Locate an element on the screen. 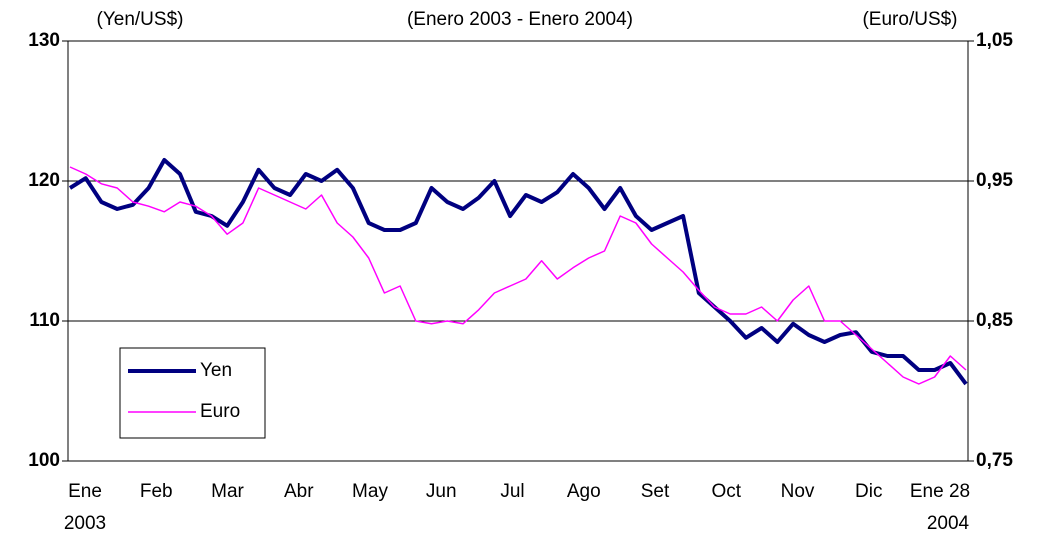  x-tick-label: Abr is located at coordinates (299, 491).